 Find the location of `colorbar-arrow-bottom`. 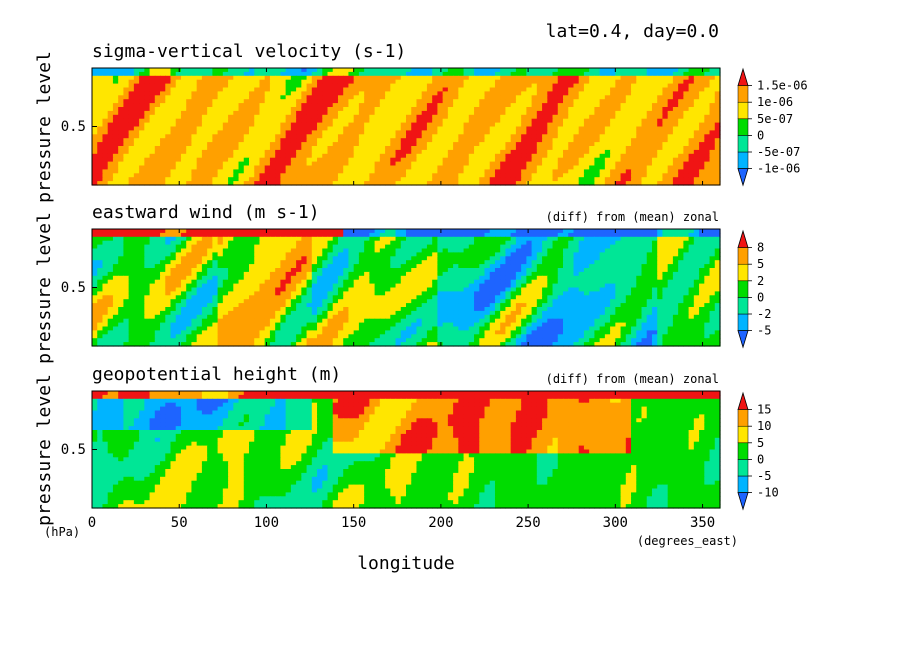

colorbar-arrow-bottom is located at coordinates (743, 177).